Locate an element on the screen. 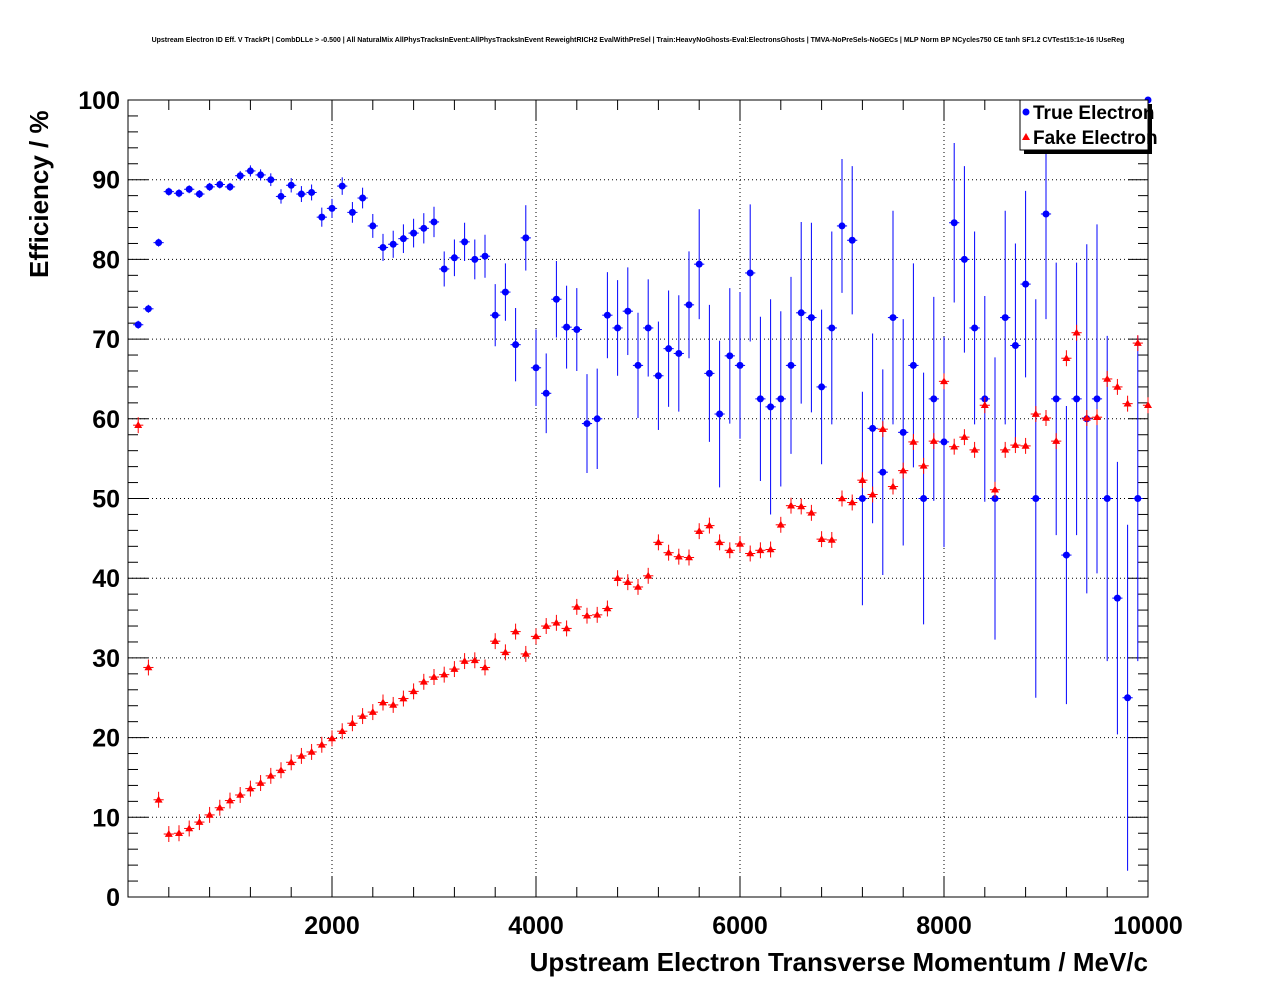  y-tick-label: 40 is located at coordinates (106, 579).